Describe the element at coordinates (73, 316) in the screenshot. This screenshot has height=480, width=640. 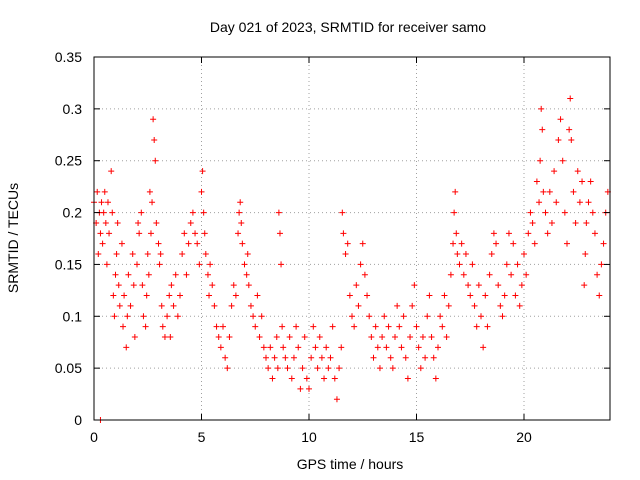
I see `y-tick-label: 0.1` at that location.